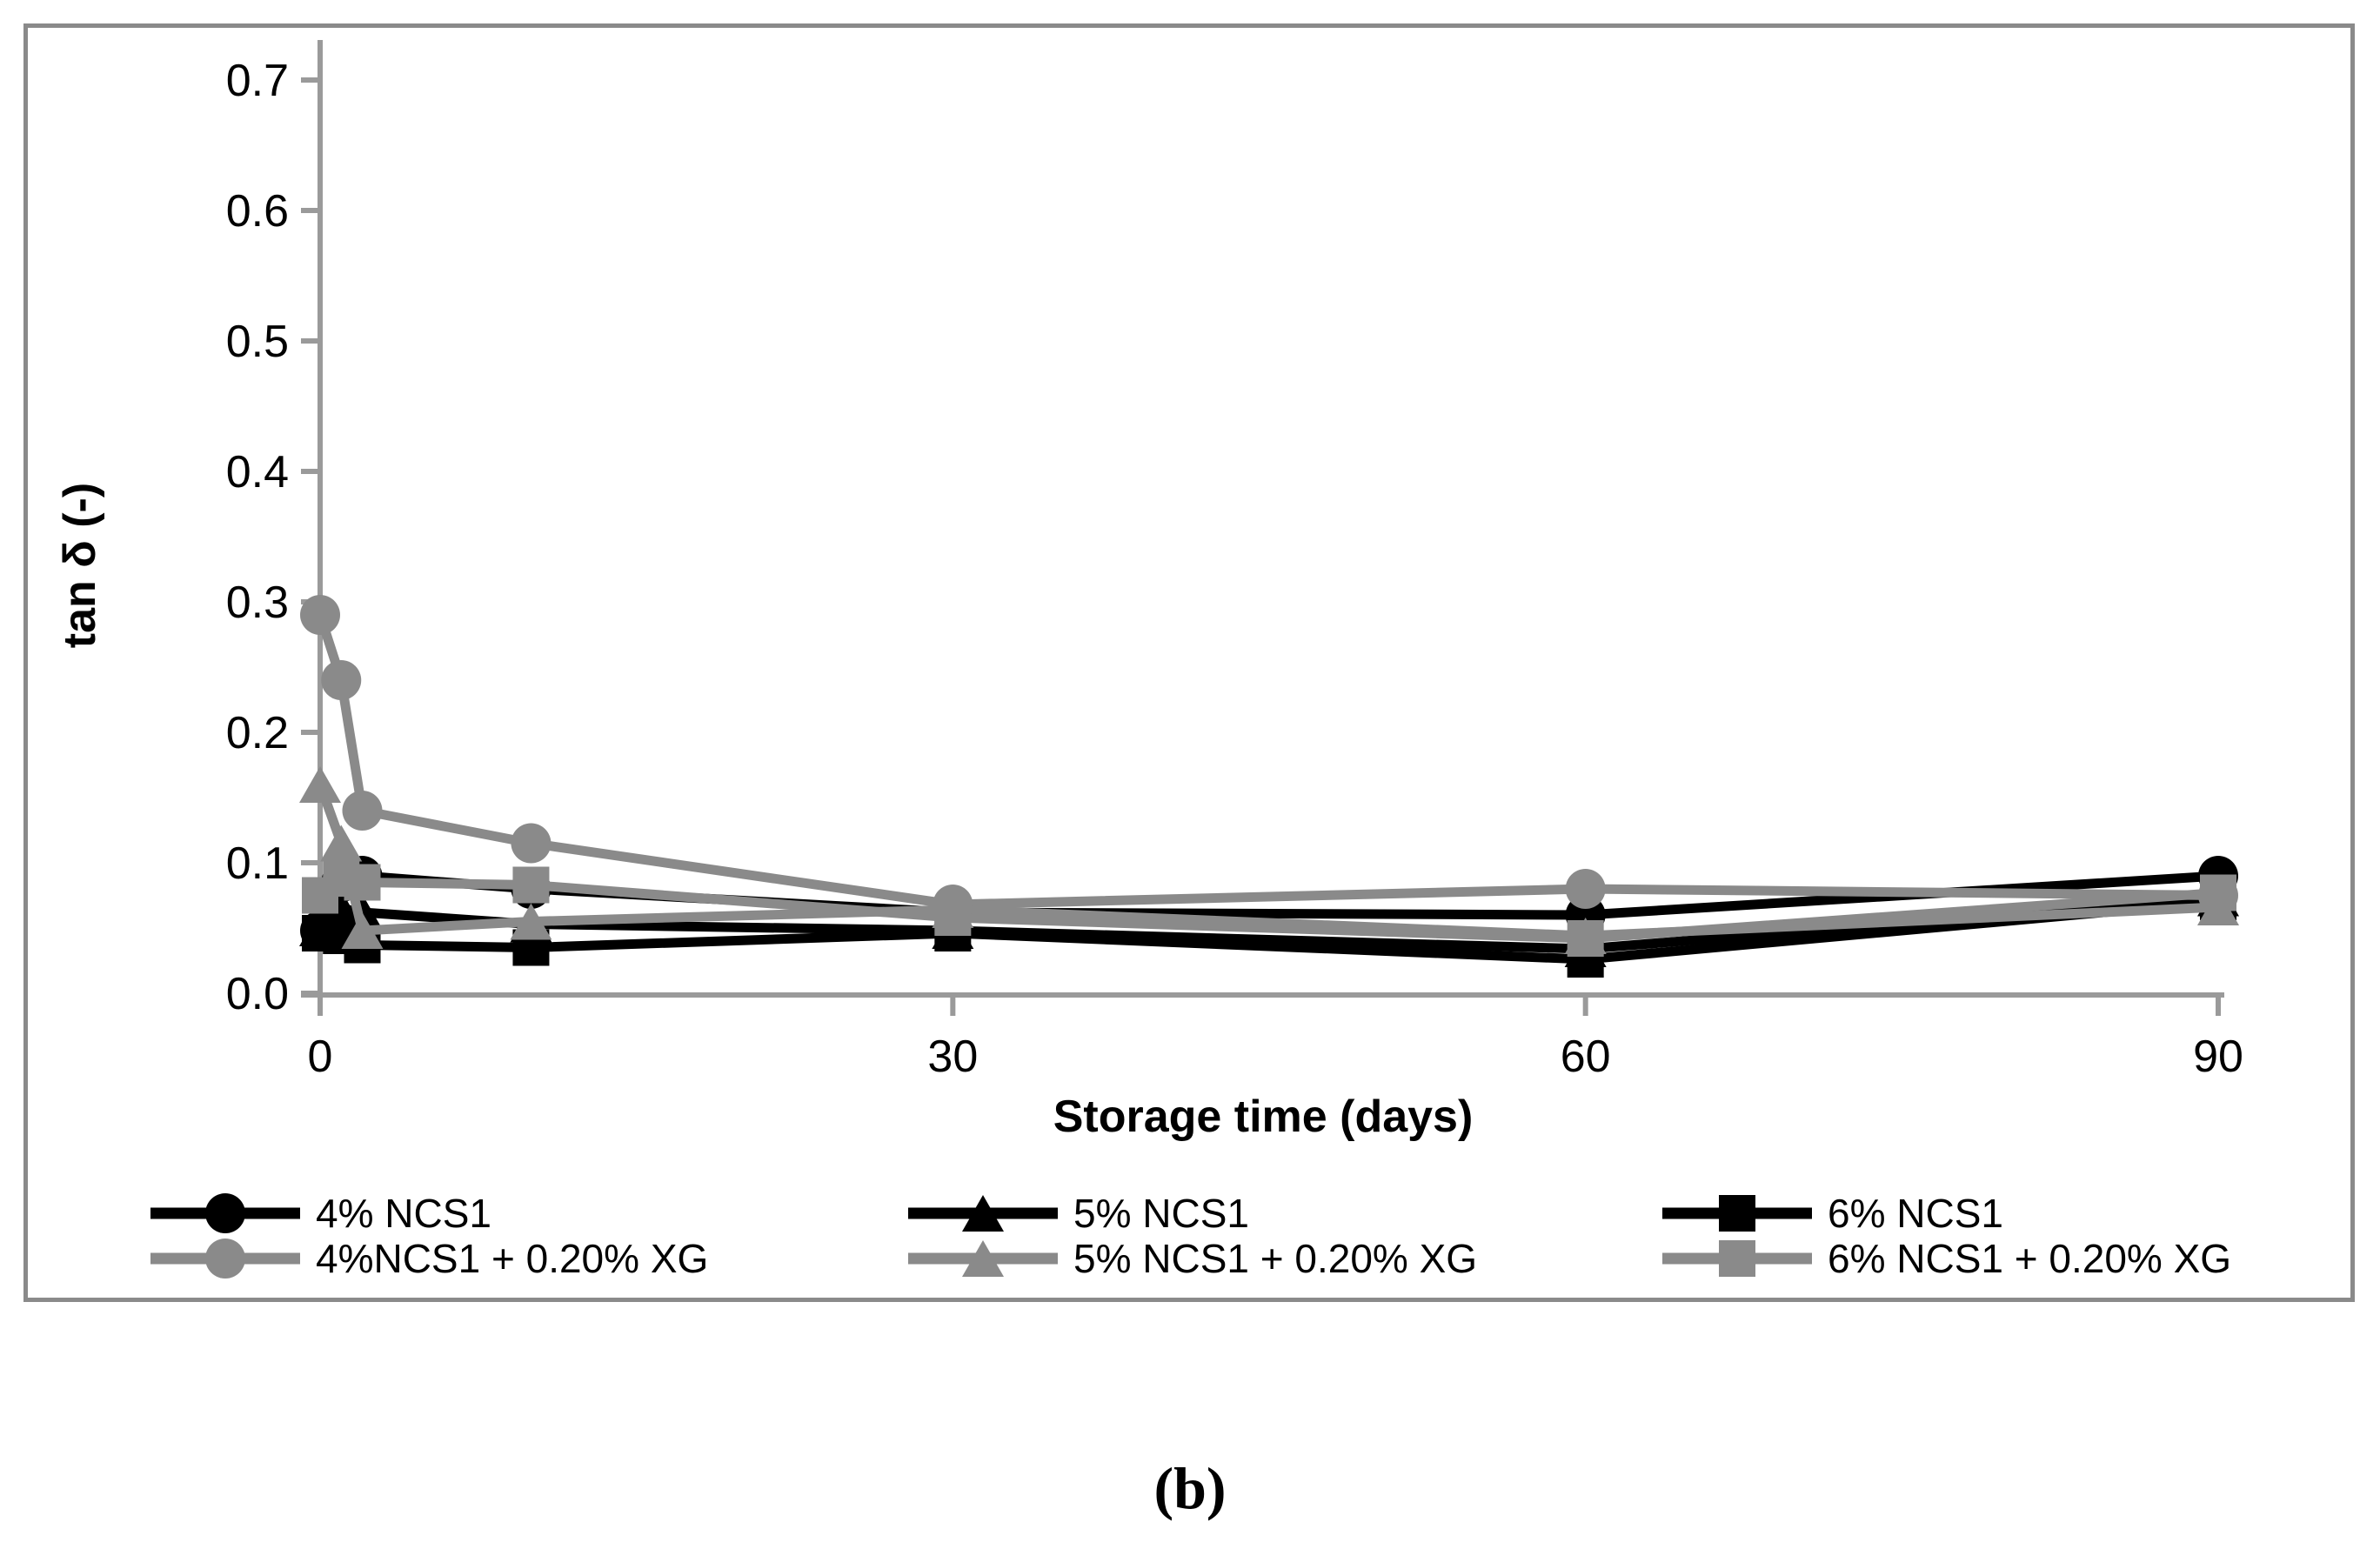  What do you see at coordinates (2029, 1258) in the screenshot?
I see `legend-label: 6% NCS1 + 0.20% XG` at bounding box center [2029, 1258].